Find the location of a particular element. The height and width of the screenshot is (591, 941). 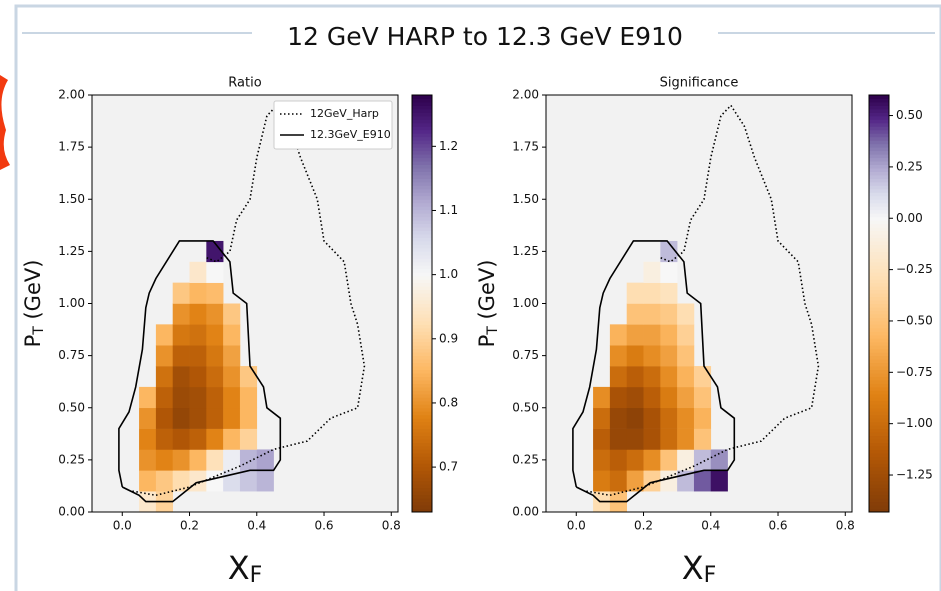

y-axis-label-main: P is located at coordinates (33, 341).